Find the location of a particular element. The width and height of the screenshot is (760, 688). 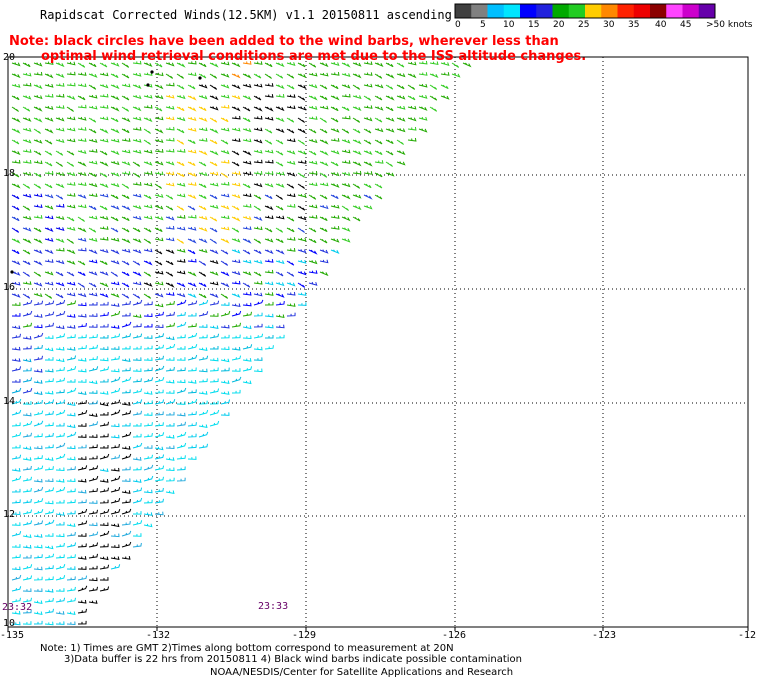

legend-label-40: 40 is located at coordinates (661, 25).